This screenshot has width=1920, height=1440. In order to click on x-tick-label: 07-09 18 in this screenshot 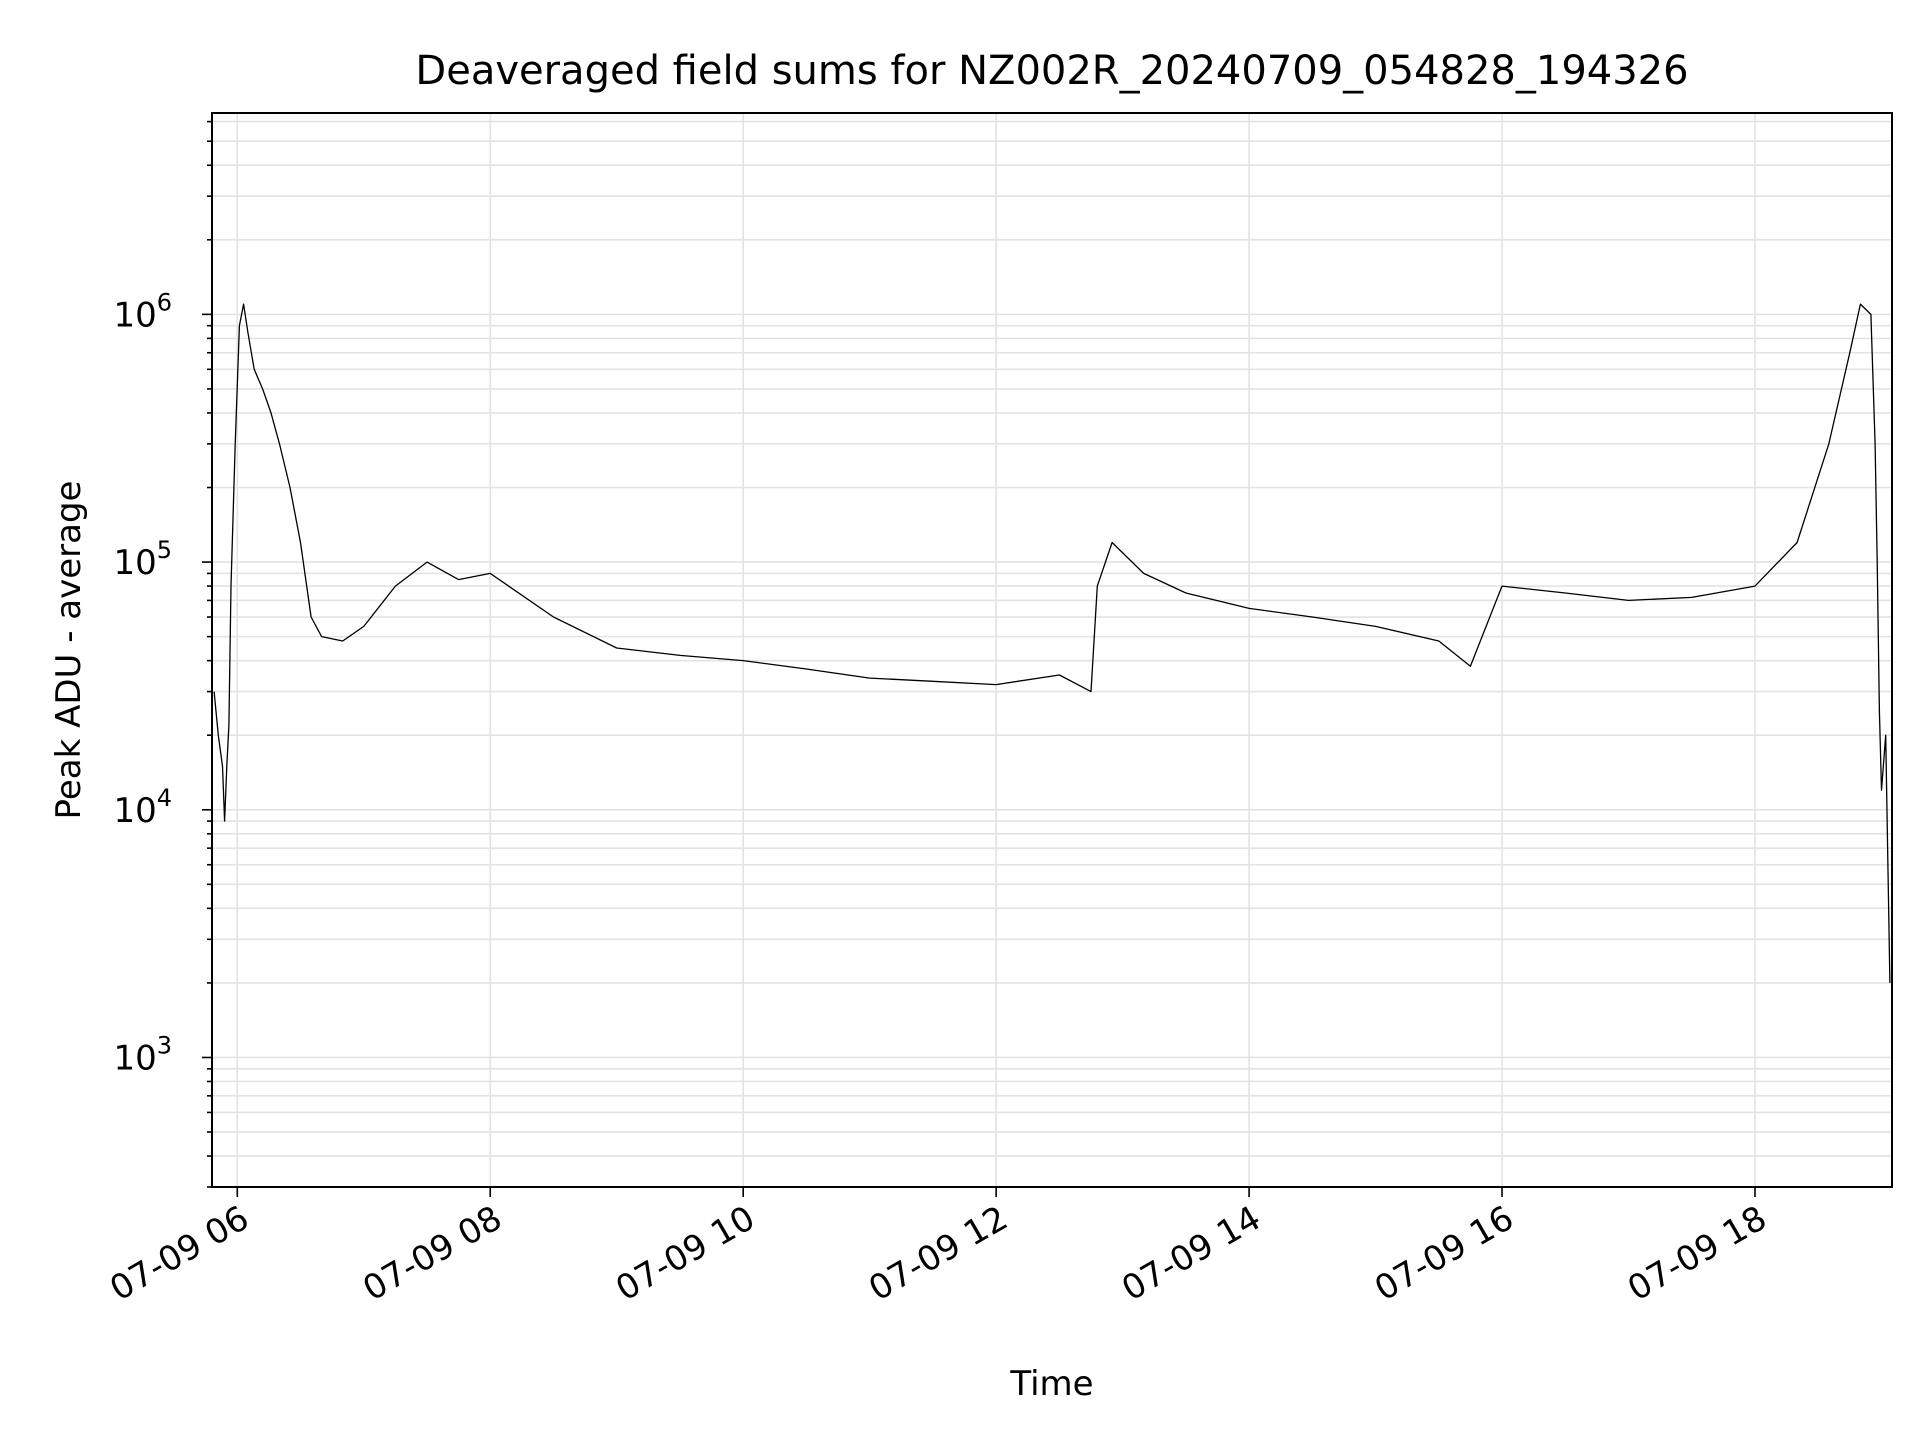, I will do `click(1697, 1253)`.